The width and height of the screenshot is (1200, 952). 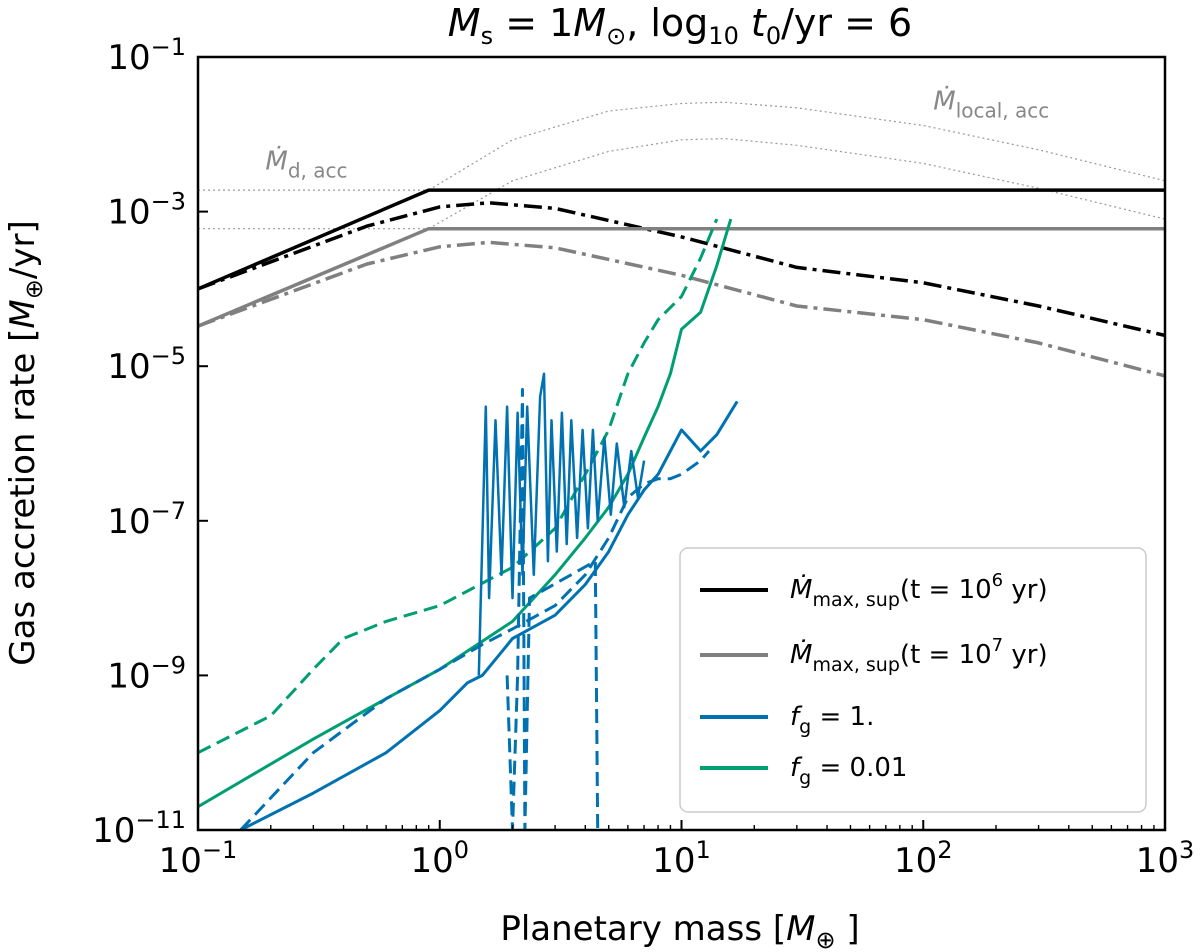 What do you see at coordinates (198, 858) in the screenshot?
I see `x-tick-label: 10⁻¹` at bounding box center [198, 858].